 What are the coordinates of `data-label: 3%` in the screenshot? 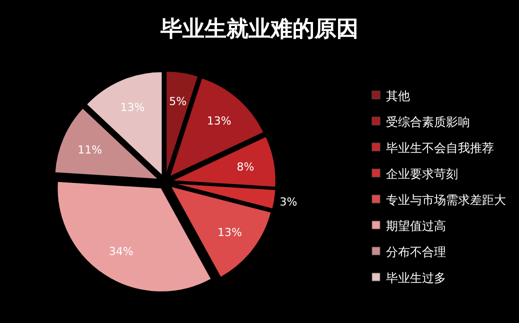 It's located at (289, 202).